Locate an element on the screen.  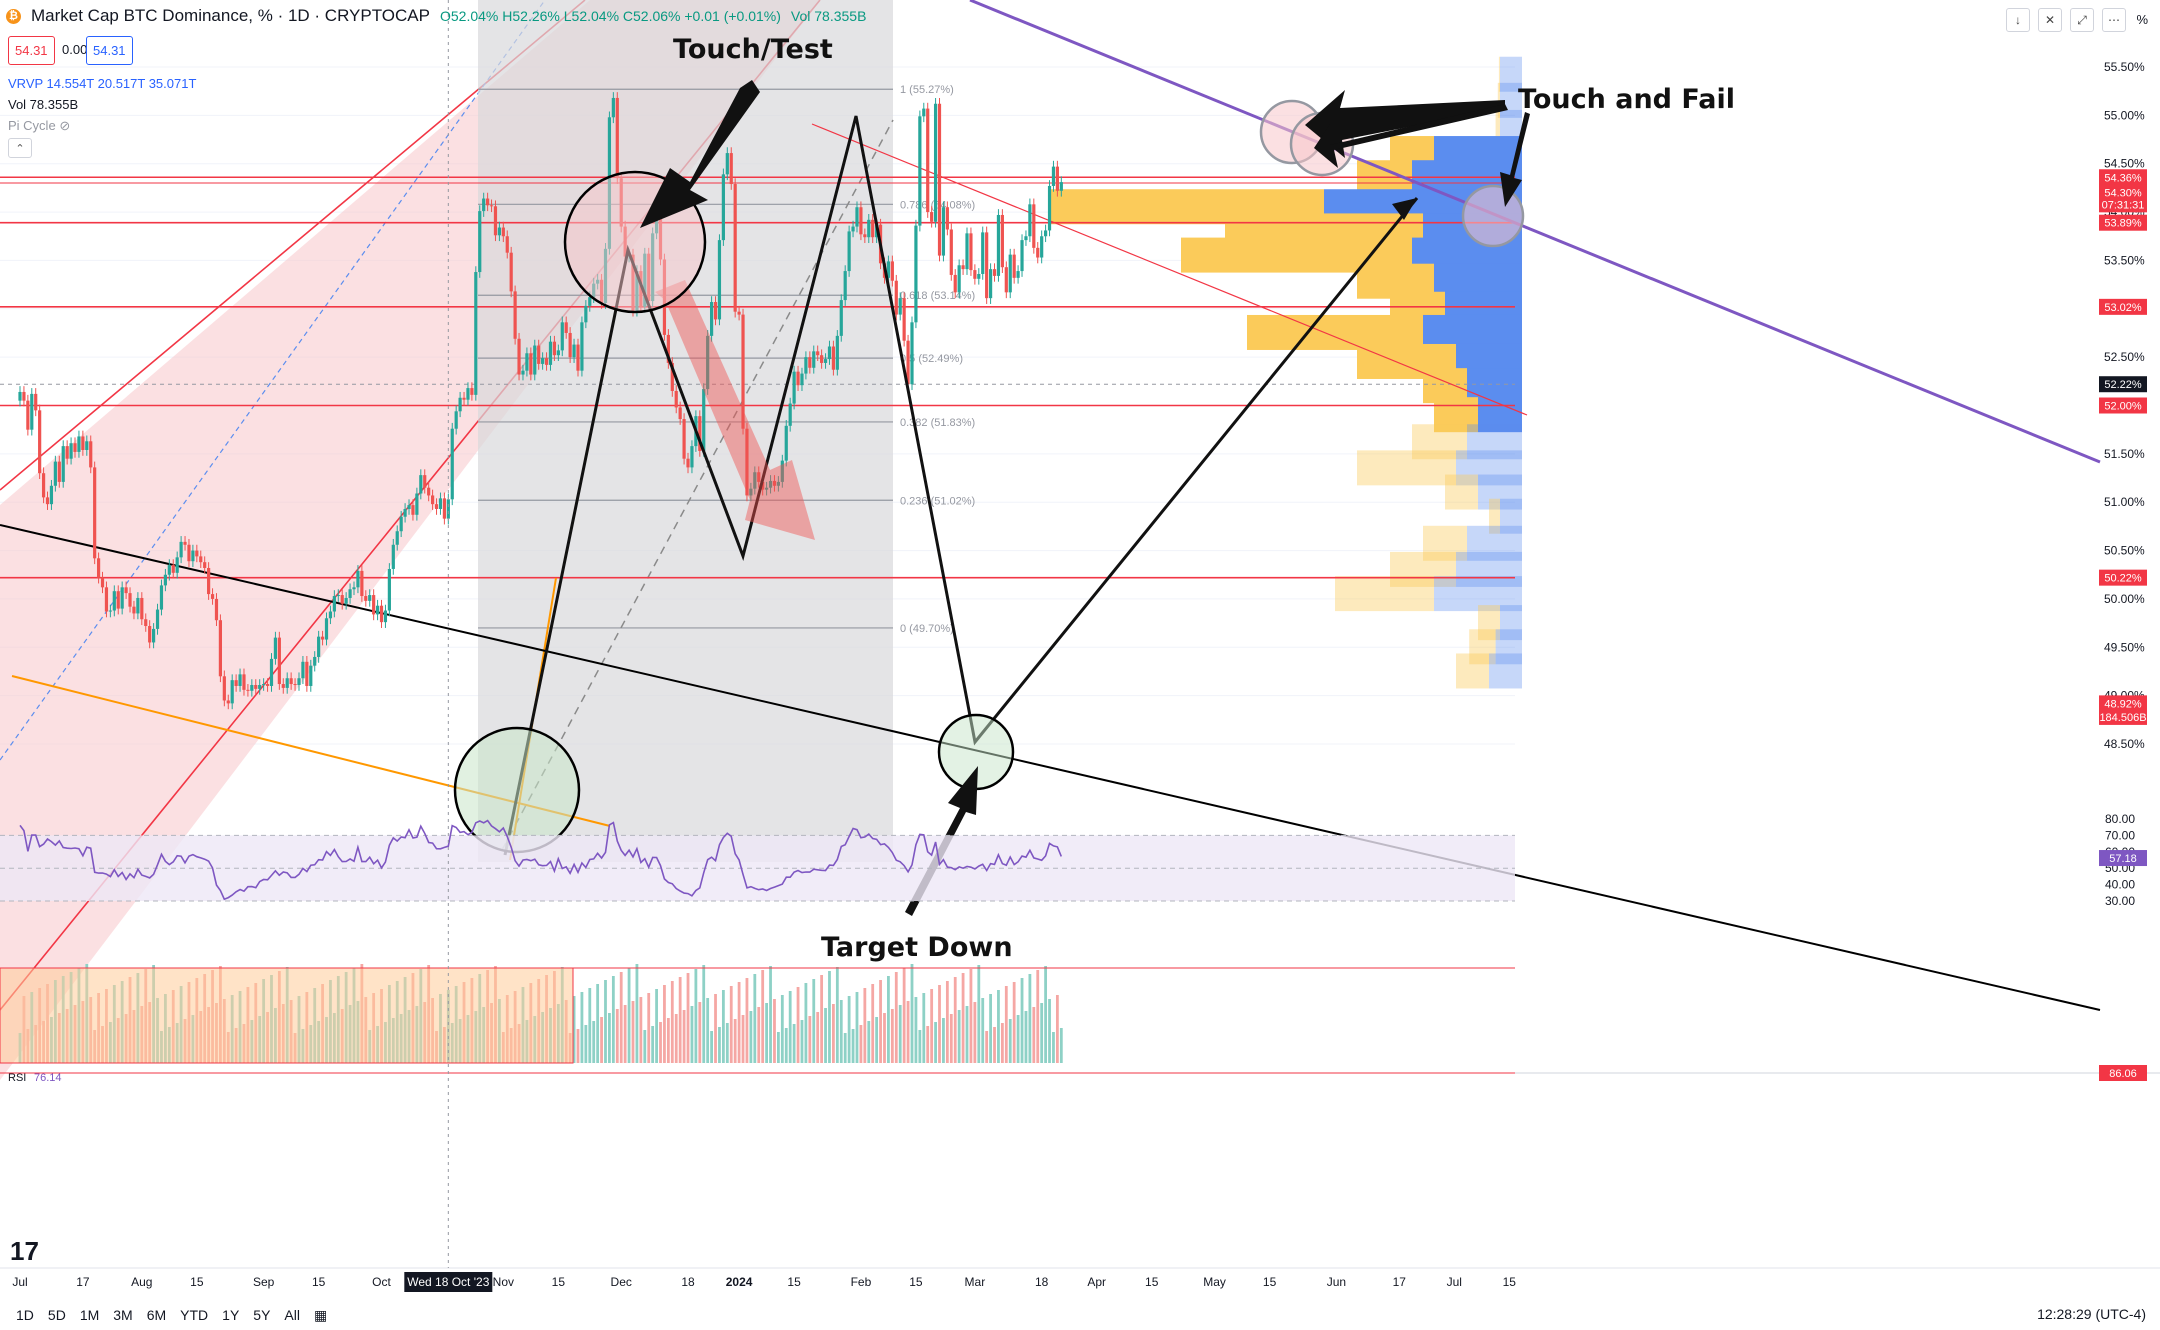
more-icon: ⋯ is located at coordinates (2114, 20).